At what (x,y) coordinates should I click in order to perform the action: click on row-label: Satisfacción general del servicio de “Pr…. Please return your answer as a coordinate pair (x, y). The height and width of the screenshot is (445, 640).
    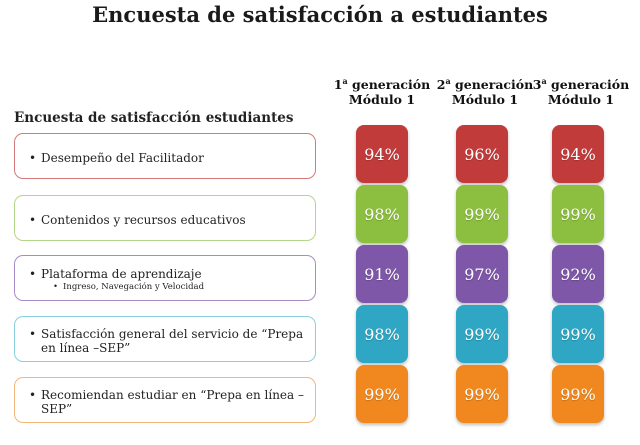
    Looking at the image, I should click on (167, 341).